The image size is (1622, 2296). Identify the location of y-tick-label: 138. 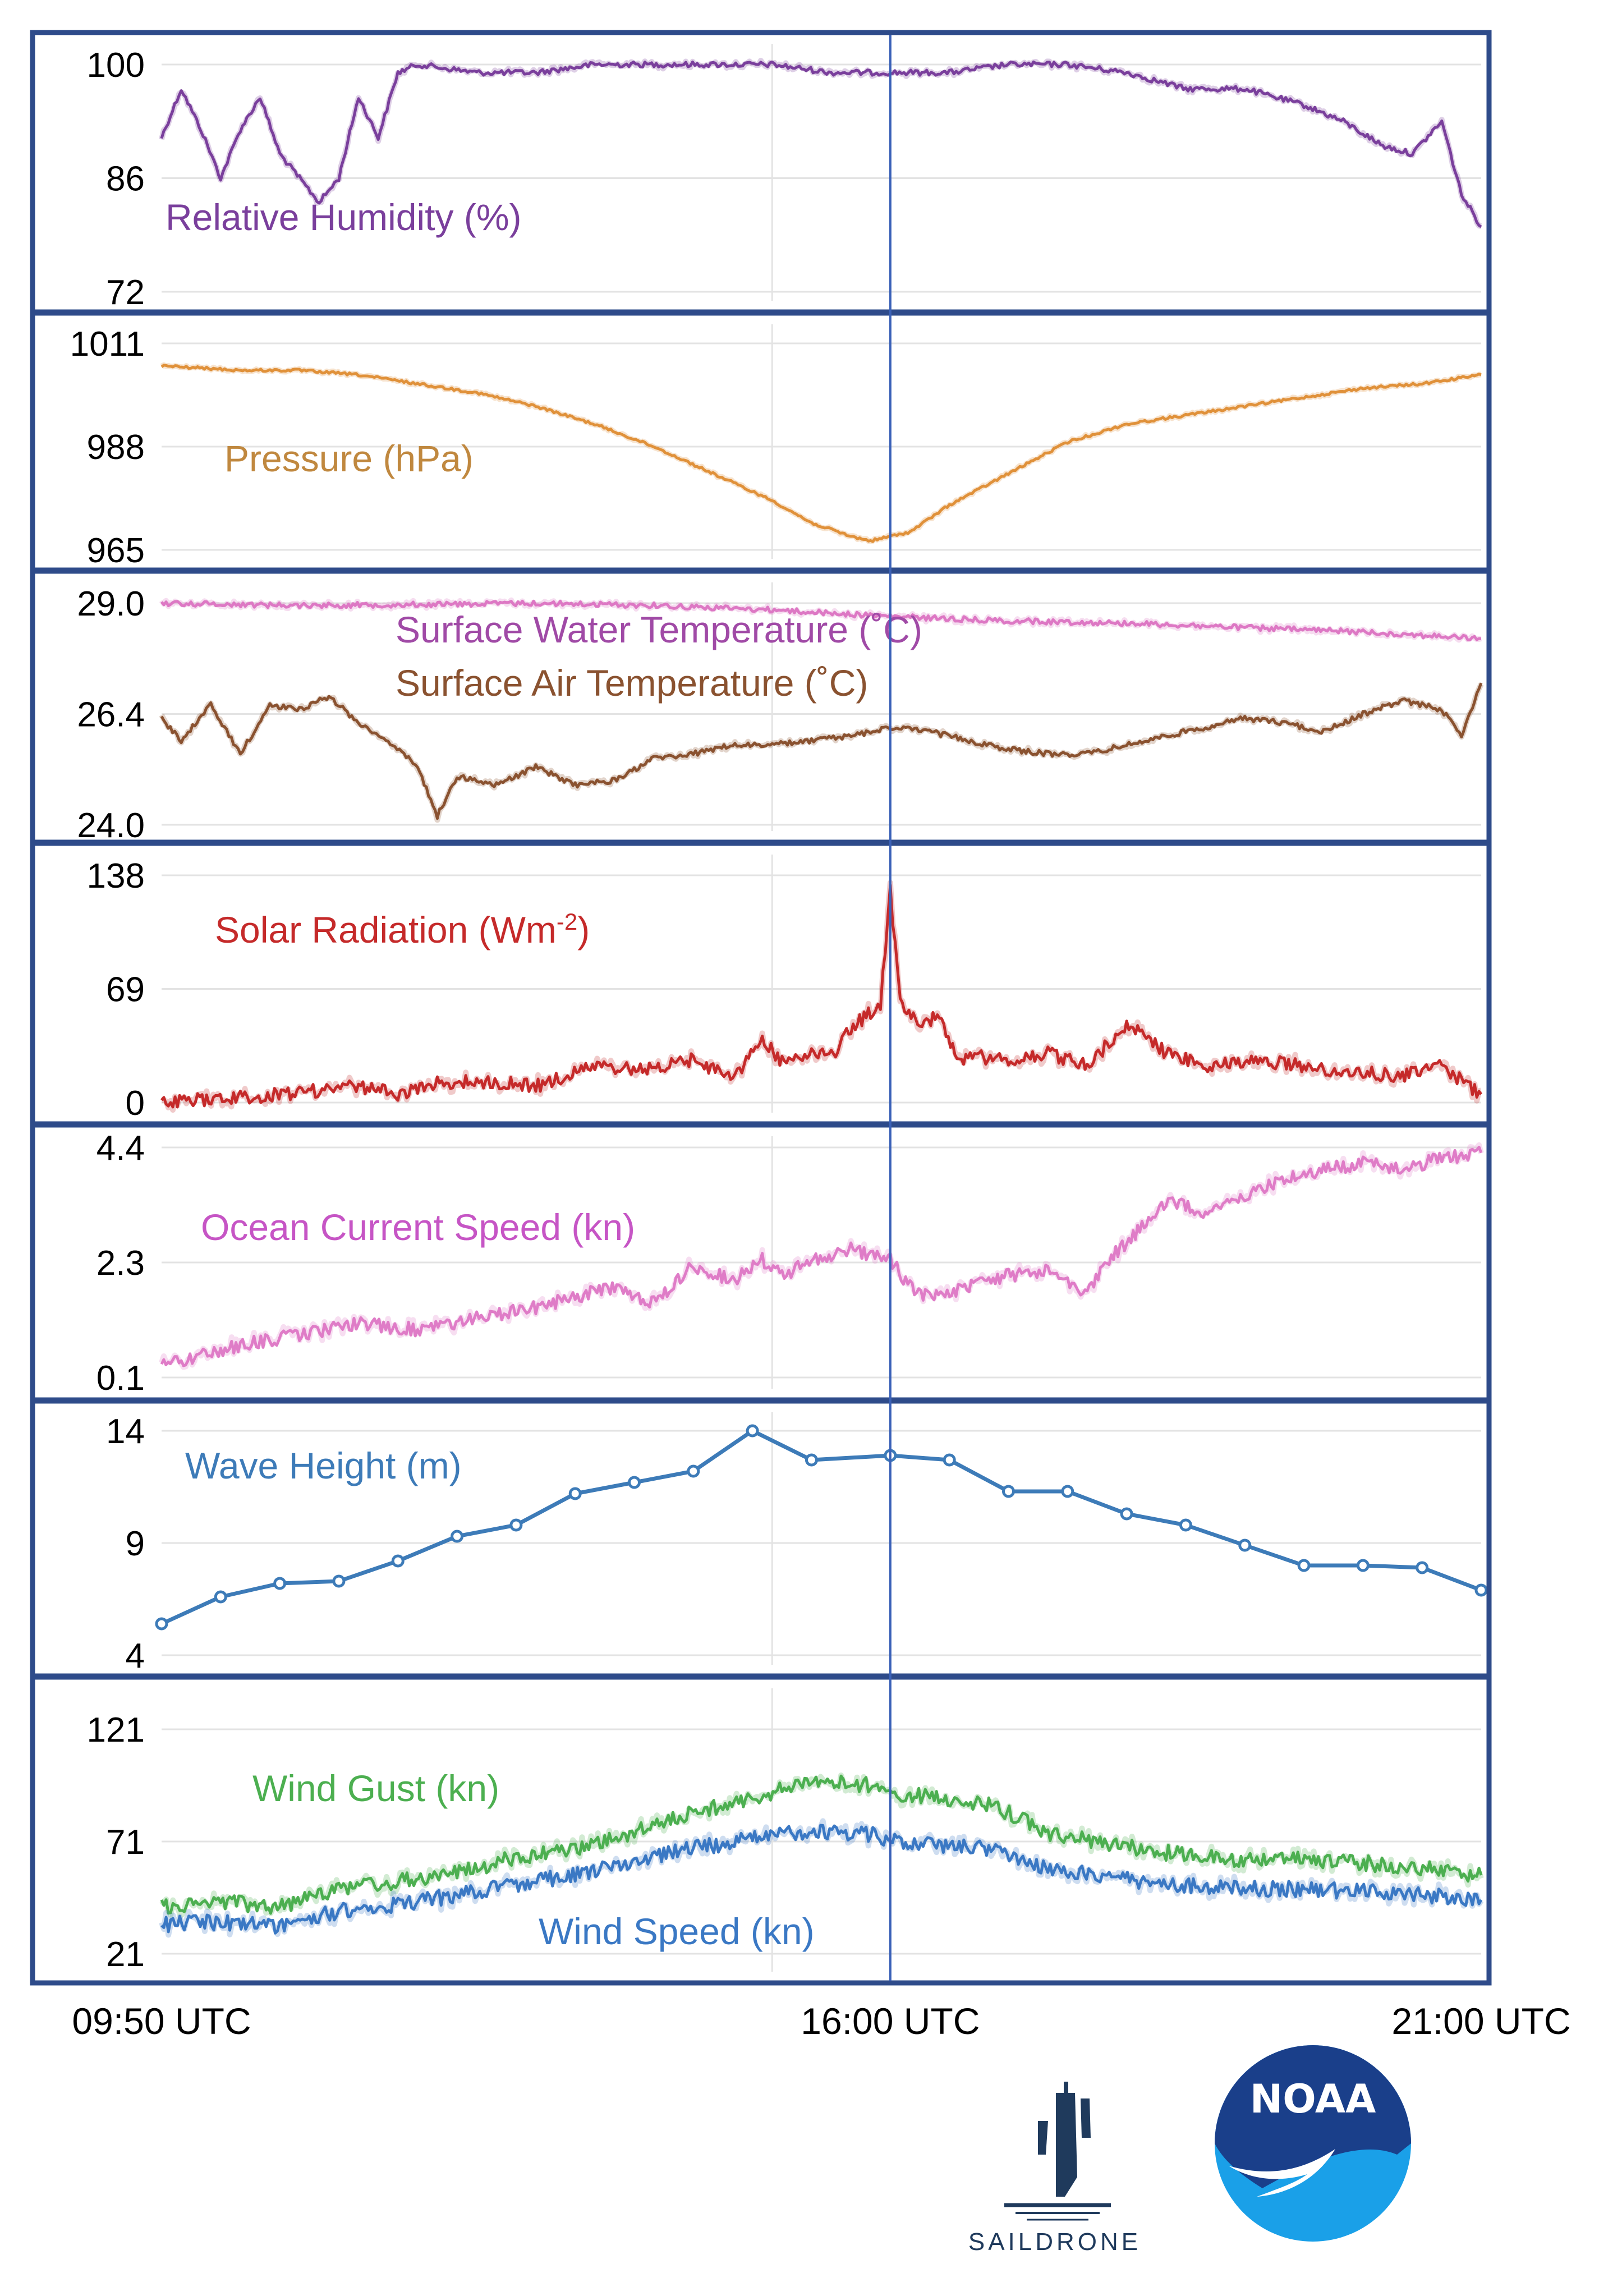
(116, 876).